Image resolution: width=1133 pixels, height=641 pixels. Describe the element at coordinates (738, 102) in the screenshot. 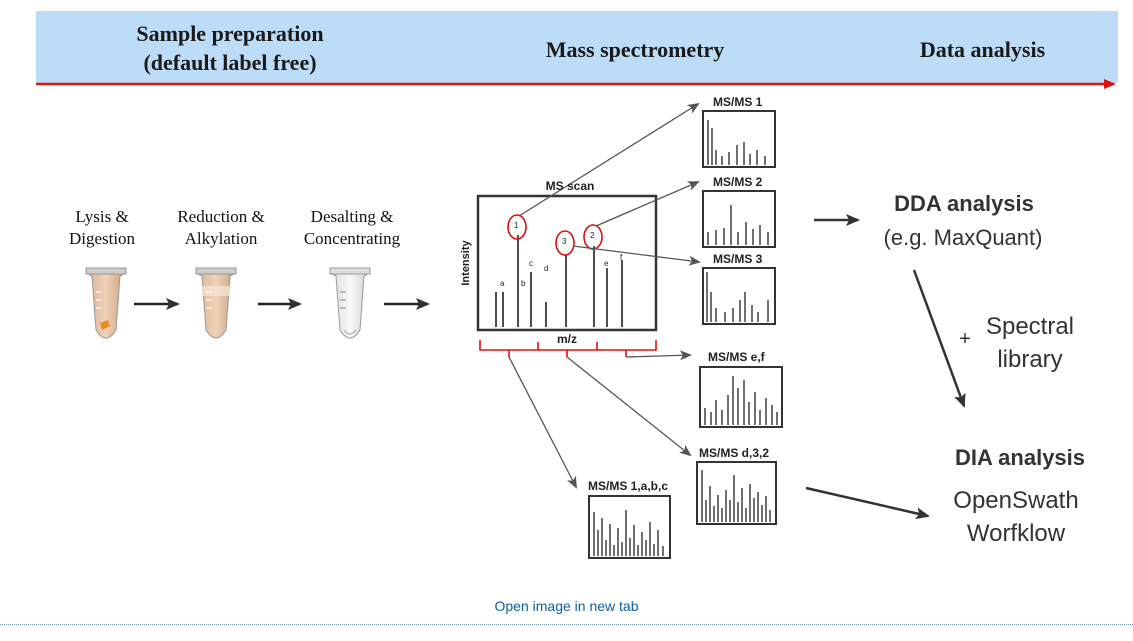

I see `msms-1-title: MS/MS 1` at that location.